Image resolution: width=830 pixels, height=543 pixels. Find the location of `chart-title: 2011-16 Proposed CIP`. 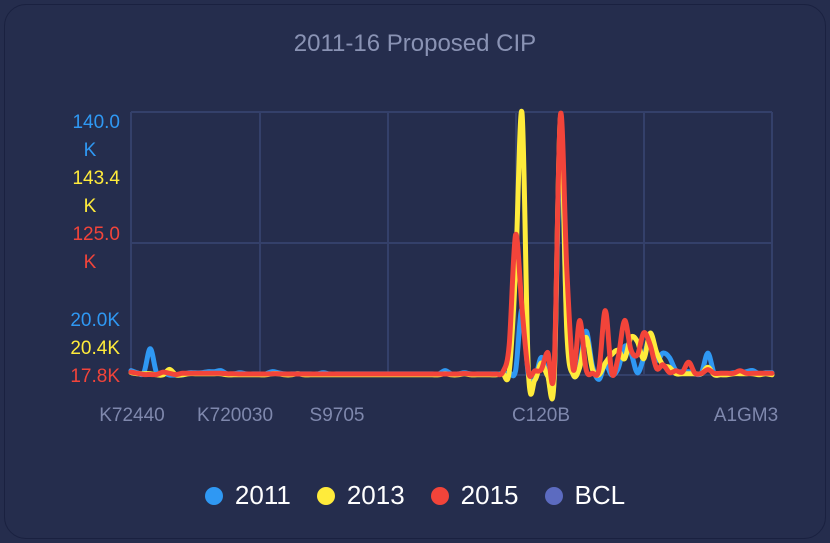

chart-title: 2011-16 Proposed CIP is located at coordinates (415, 43).